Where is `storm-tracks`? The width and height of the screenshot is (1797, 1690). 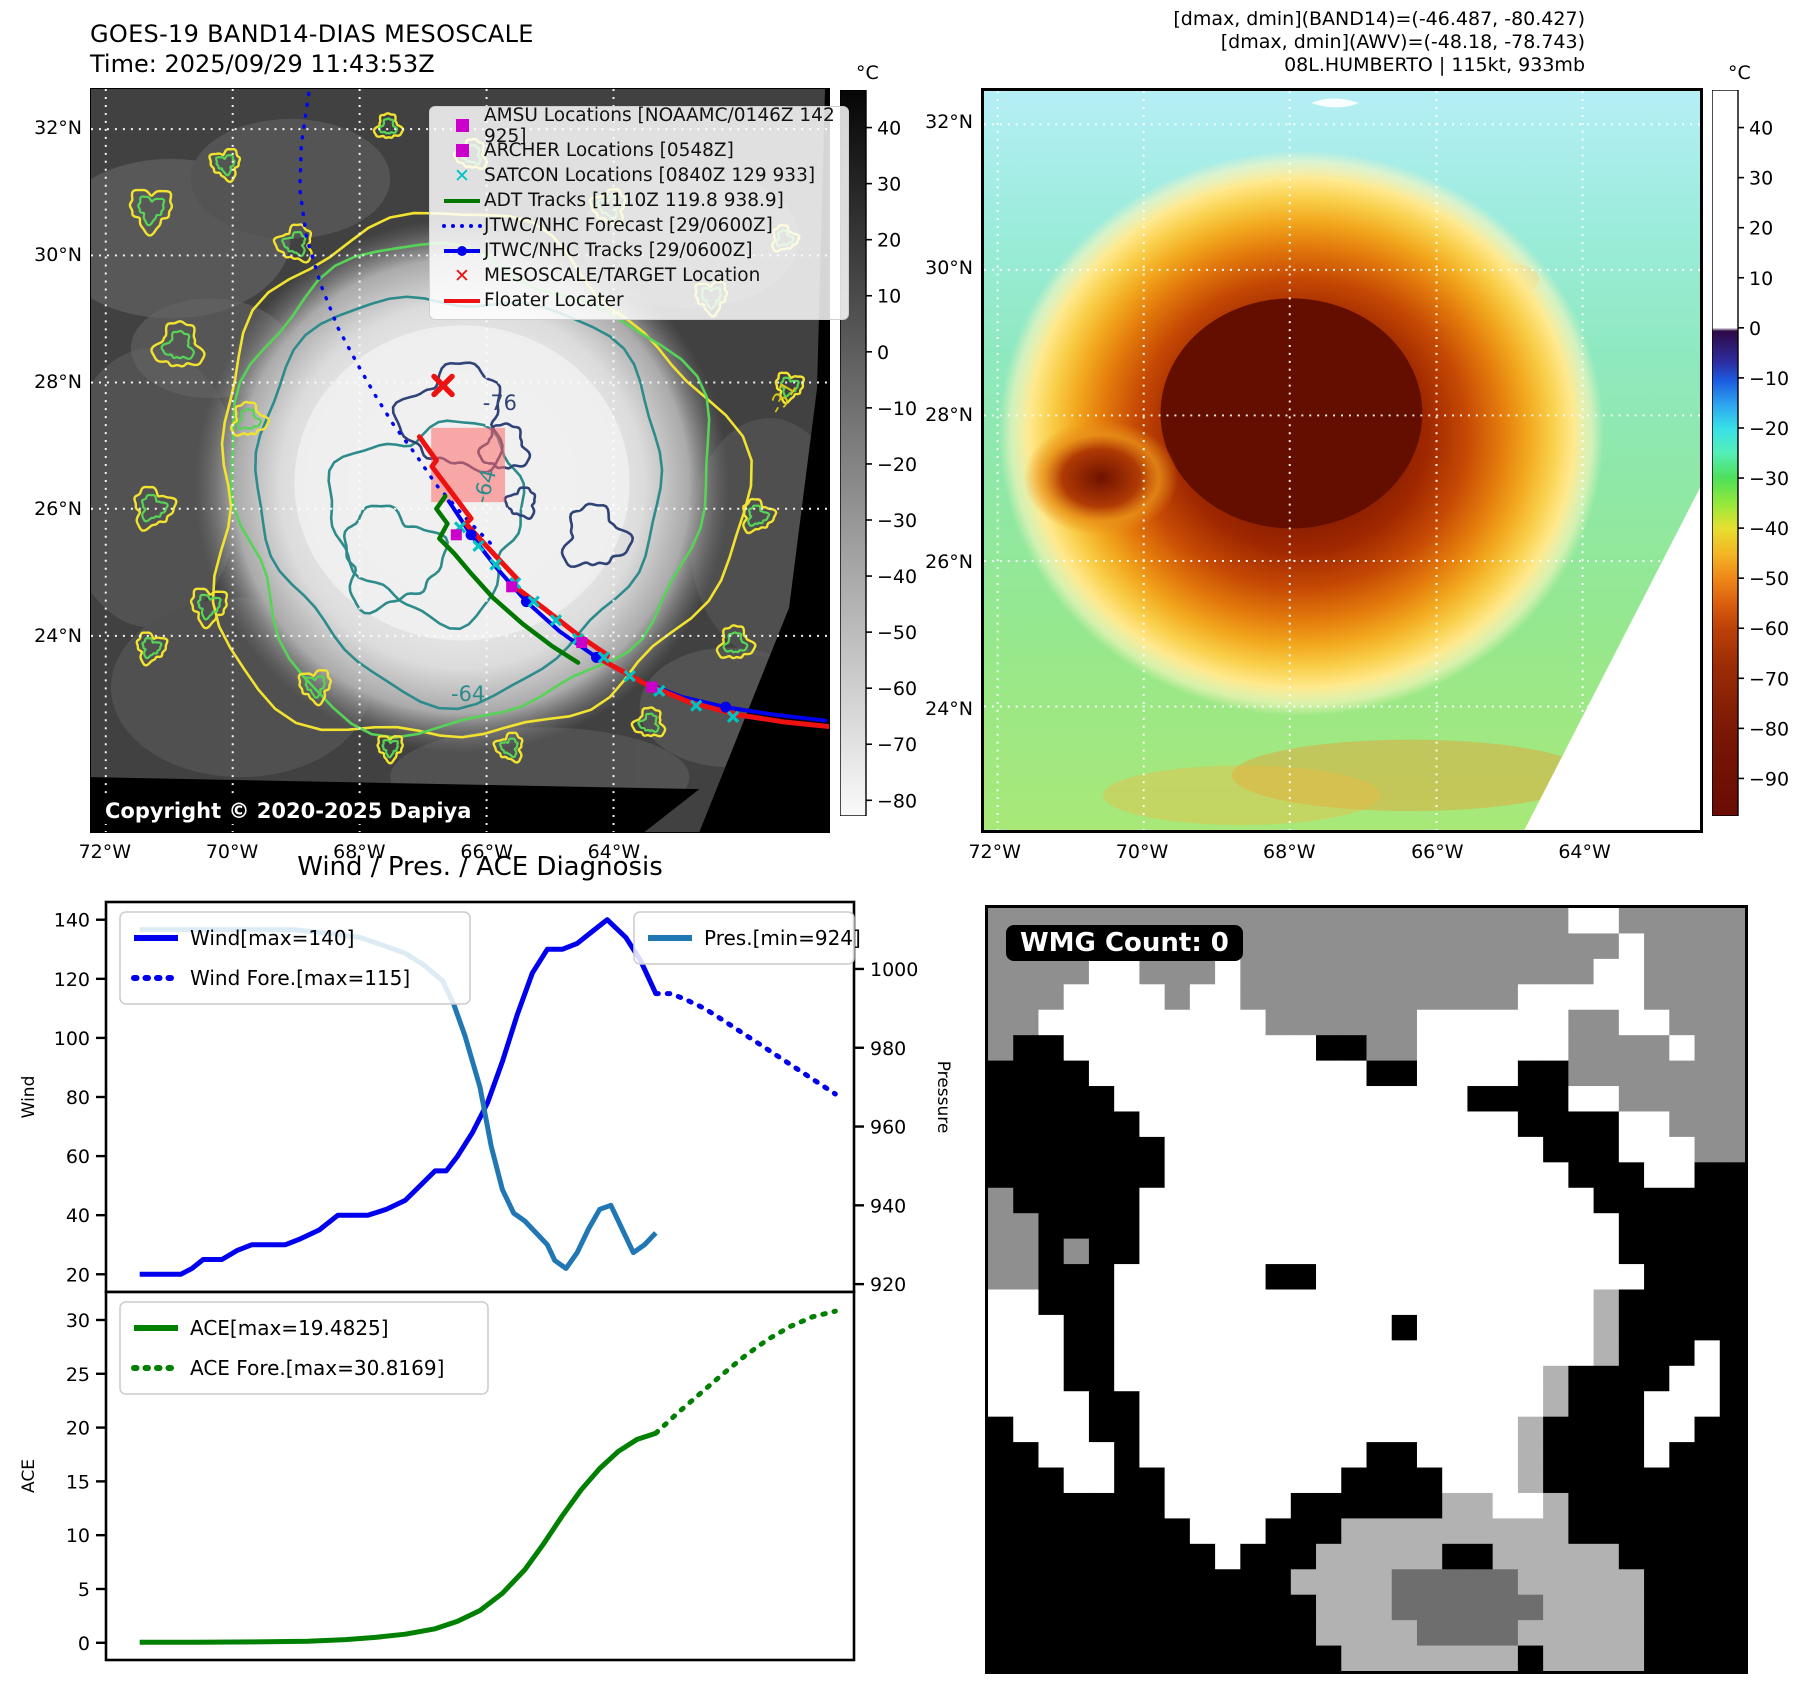
storm-tracks is located at coordinates (563, 410).